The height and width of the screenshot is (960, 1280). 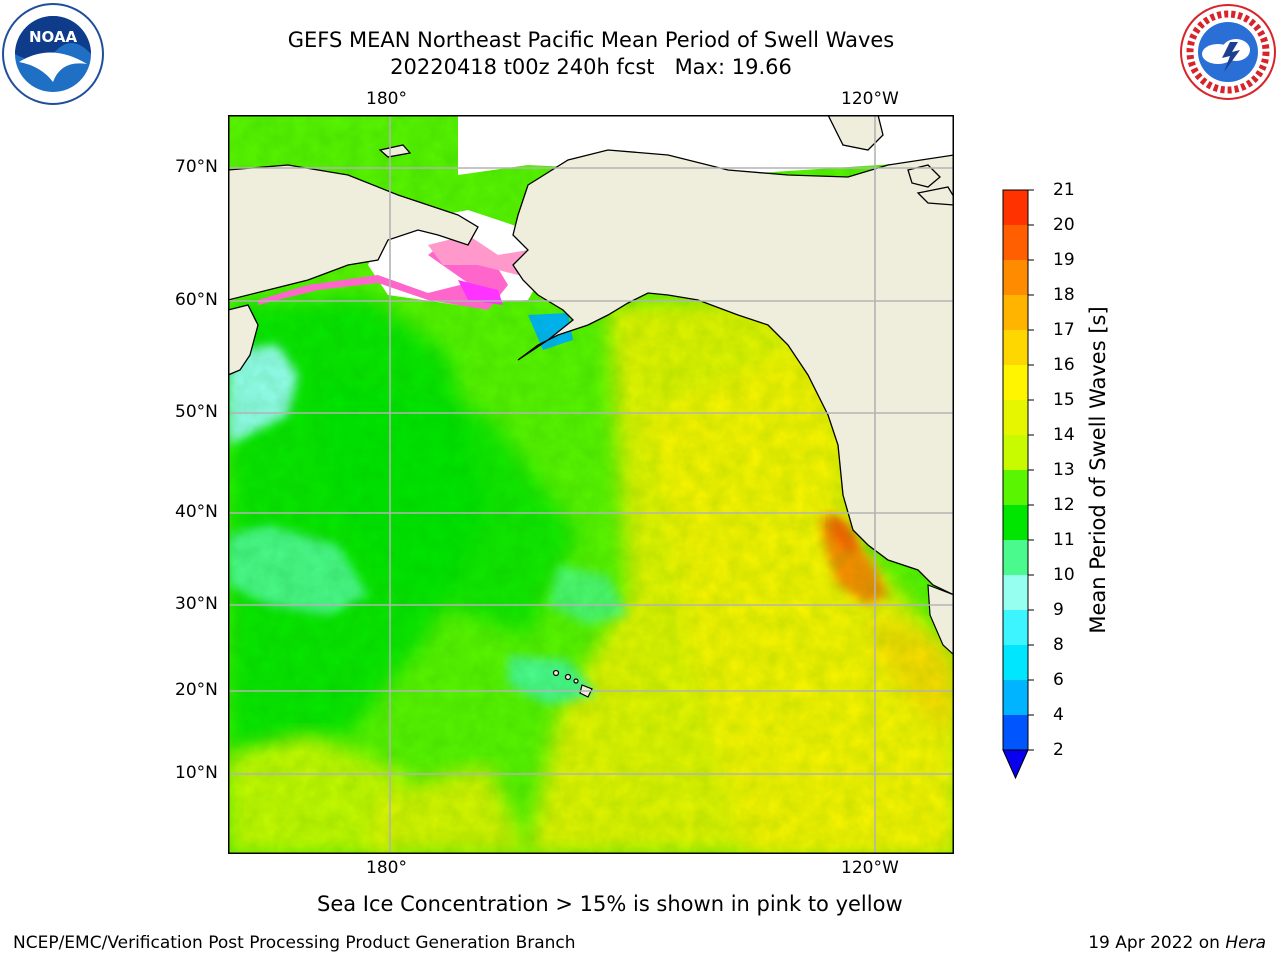 What do you see at coordinates (1064, 540) in the screenshot?
I see `colorbar-tick-label: 11` at bounding box center [1064, 540].